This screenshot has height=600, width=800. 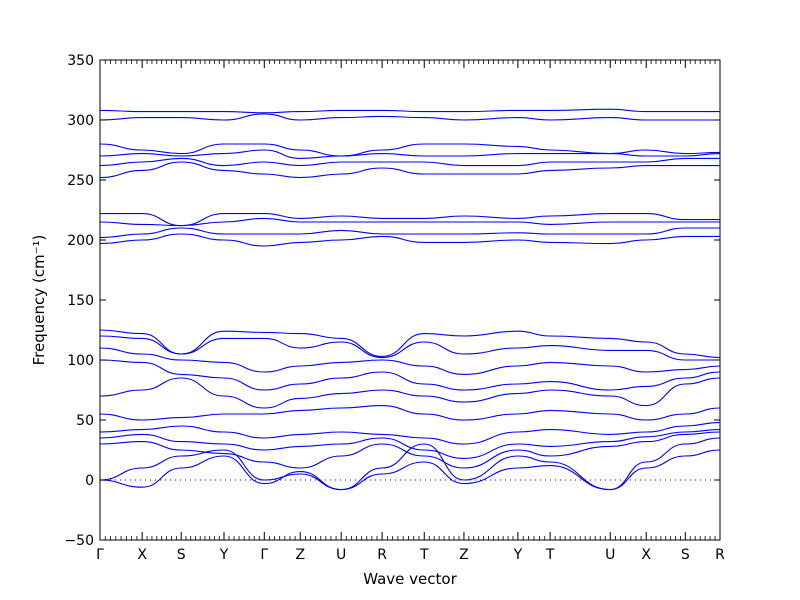 What do you see at coordinates (80, 181) in the screenshot?
I see `y-tick-label: 250` at bounding box center [80, 181].